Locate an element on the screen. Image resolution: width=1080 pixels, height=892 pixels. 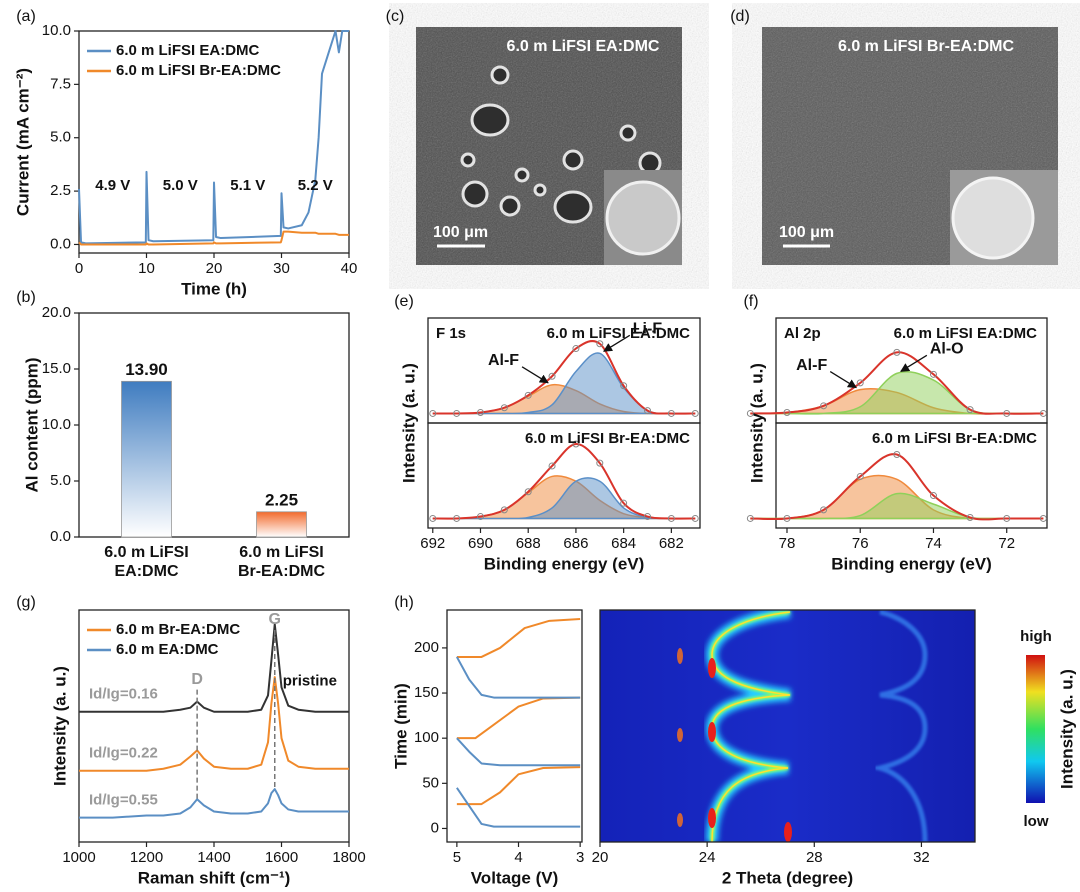
panel-label: (h) is located at coordinates (404, 602).